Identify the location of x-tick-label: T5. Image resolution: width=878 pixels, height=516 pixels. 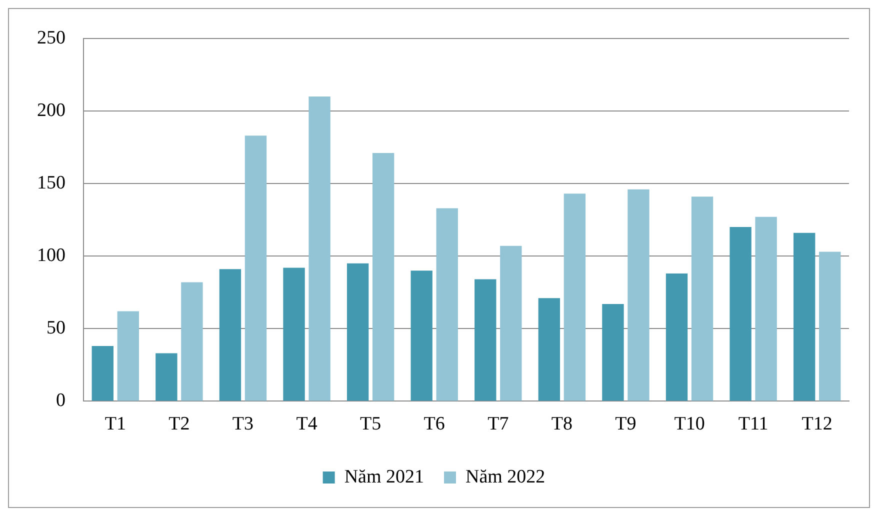
(371, 424).